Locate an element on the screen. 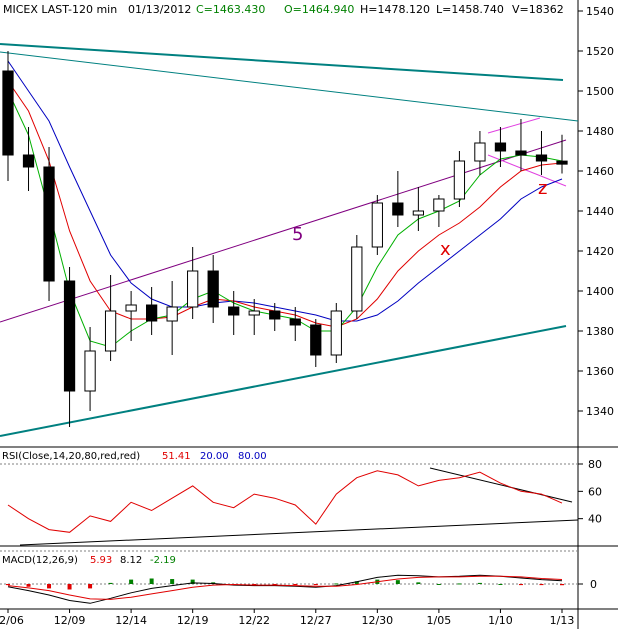  close-label: C=1463.430 is located at coordinates (230, 9).